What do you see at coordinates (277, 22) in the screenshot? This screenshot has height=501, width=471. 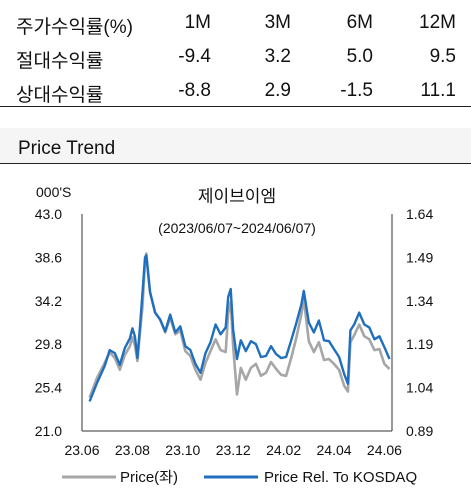 I see `header-3m: 3M` at bounding box center [277, 22].